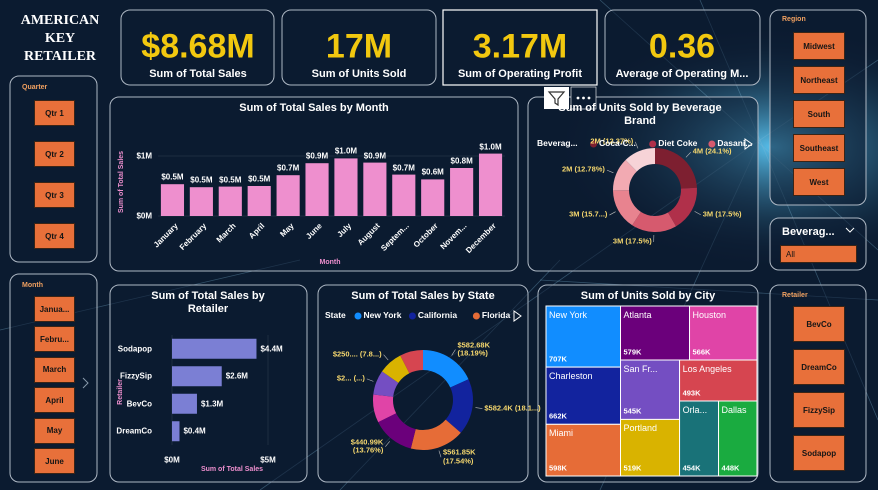 This screenshot has height=490, width=878. Describe the element at coordinates (707, 368) in the screenshot. I see `tile-label: Los Angeles` at that location.